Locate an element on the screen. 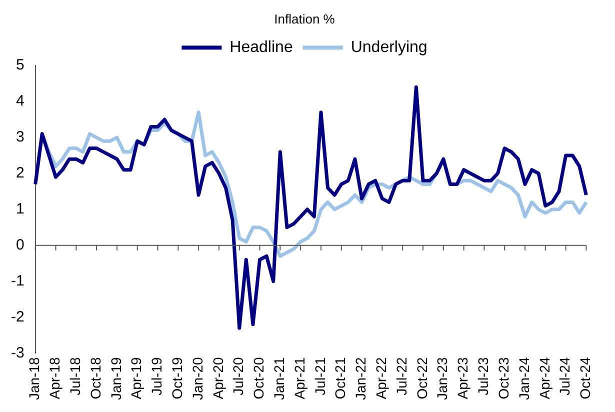  y-tick-label: 2 is located at coordinates (20, 173).